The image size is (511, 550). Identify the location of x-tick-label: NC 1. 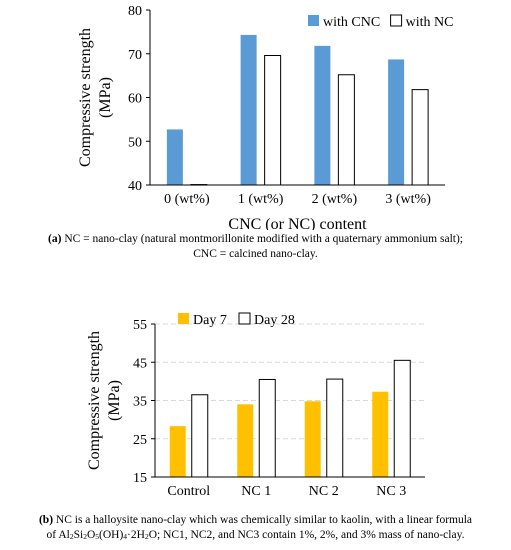
(256, 491).